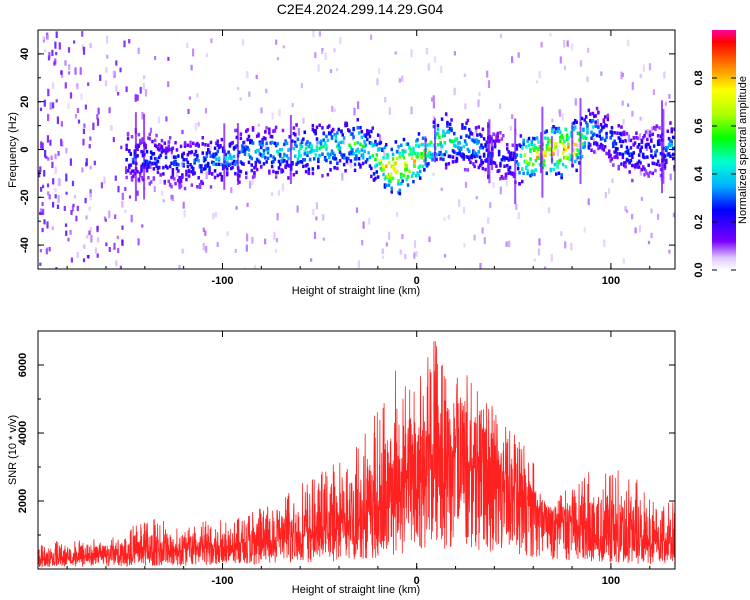 This screenshot has width=750, height=600. Describe the element at coordinates (13, 450) in the screenshot. I see `snr-y-axis-label: SNR (10 * v/v)` at that location.